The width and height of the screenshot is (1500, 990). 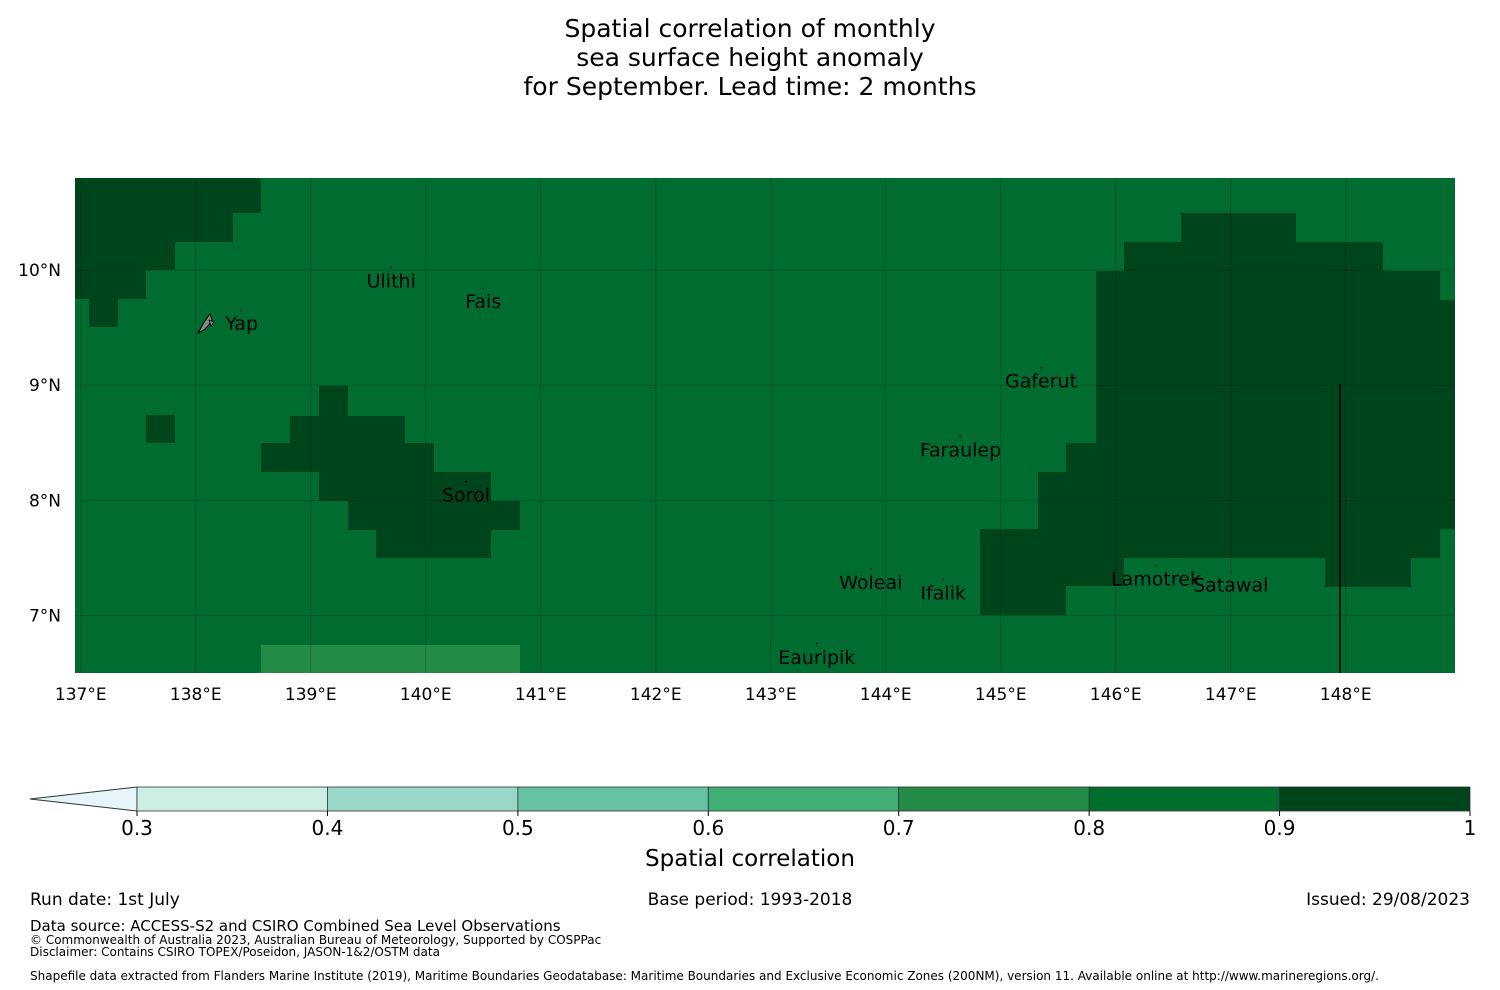 I want to click on y-tick-label: 8°N, so click(x=45, y=501).